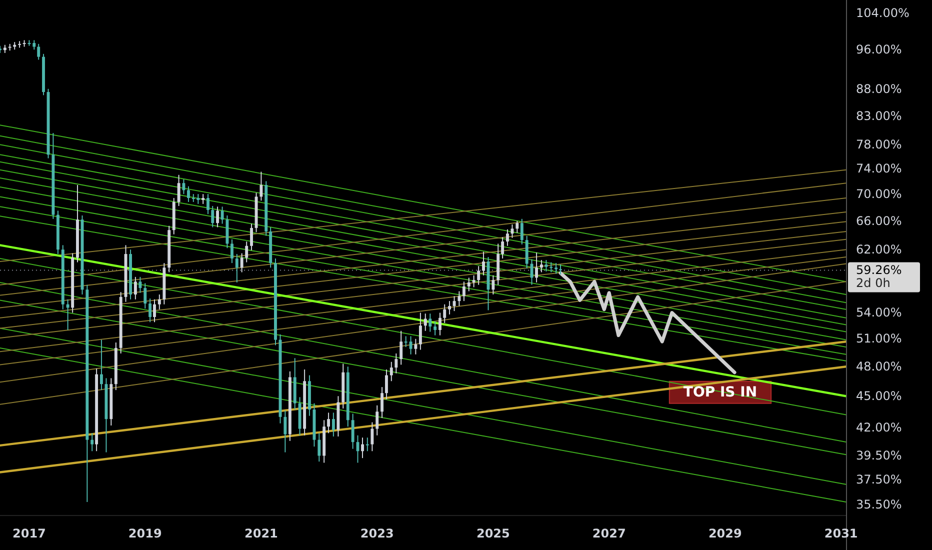 The width and height of the screenshot is (932, 550). Describe the element at coordinates (879, 193) in the screenshot. I see `y-tick-label: 70.00%` at that location.